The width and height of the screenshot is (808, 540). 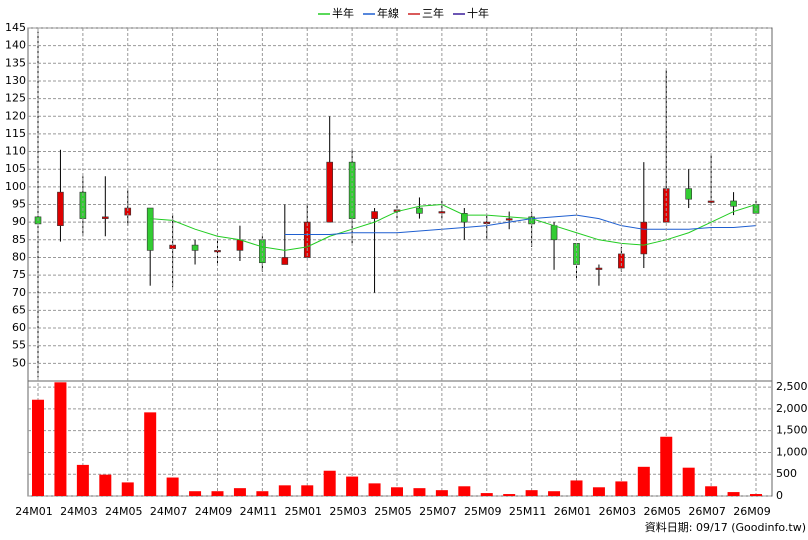 I want to click on y2-tick-label: 2,000, so click(x=792, y=408).